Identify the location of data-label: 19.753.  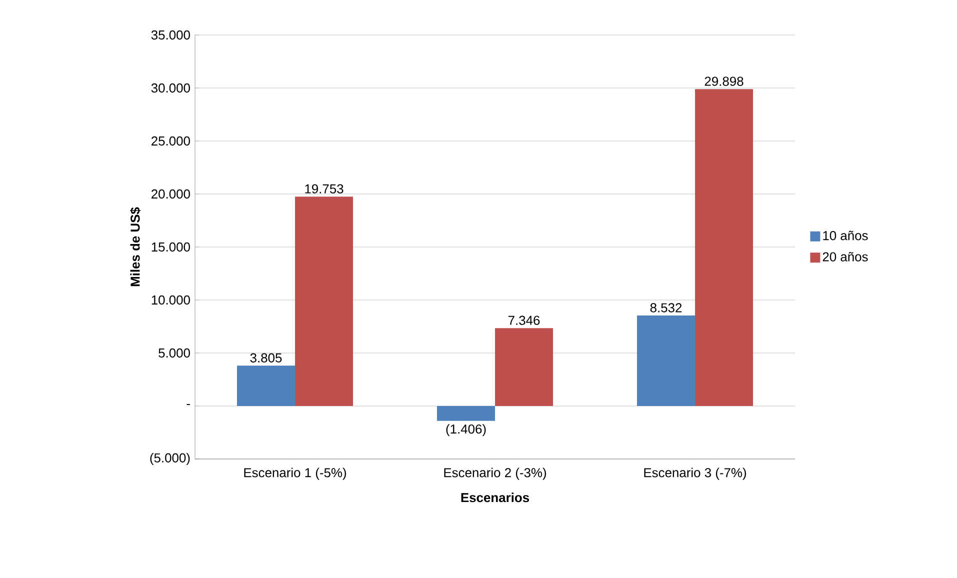
(324, 189).